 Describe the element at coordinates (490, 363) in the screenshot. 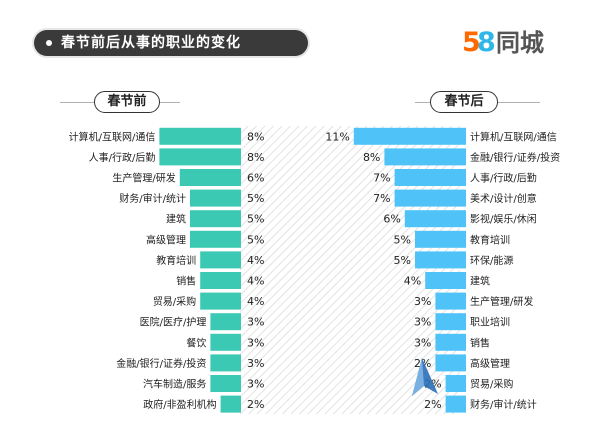

I see `after-category-label: 高级管理` at that location.